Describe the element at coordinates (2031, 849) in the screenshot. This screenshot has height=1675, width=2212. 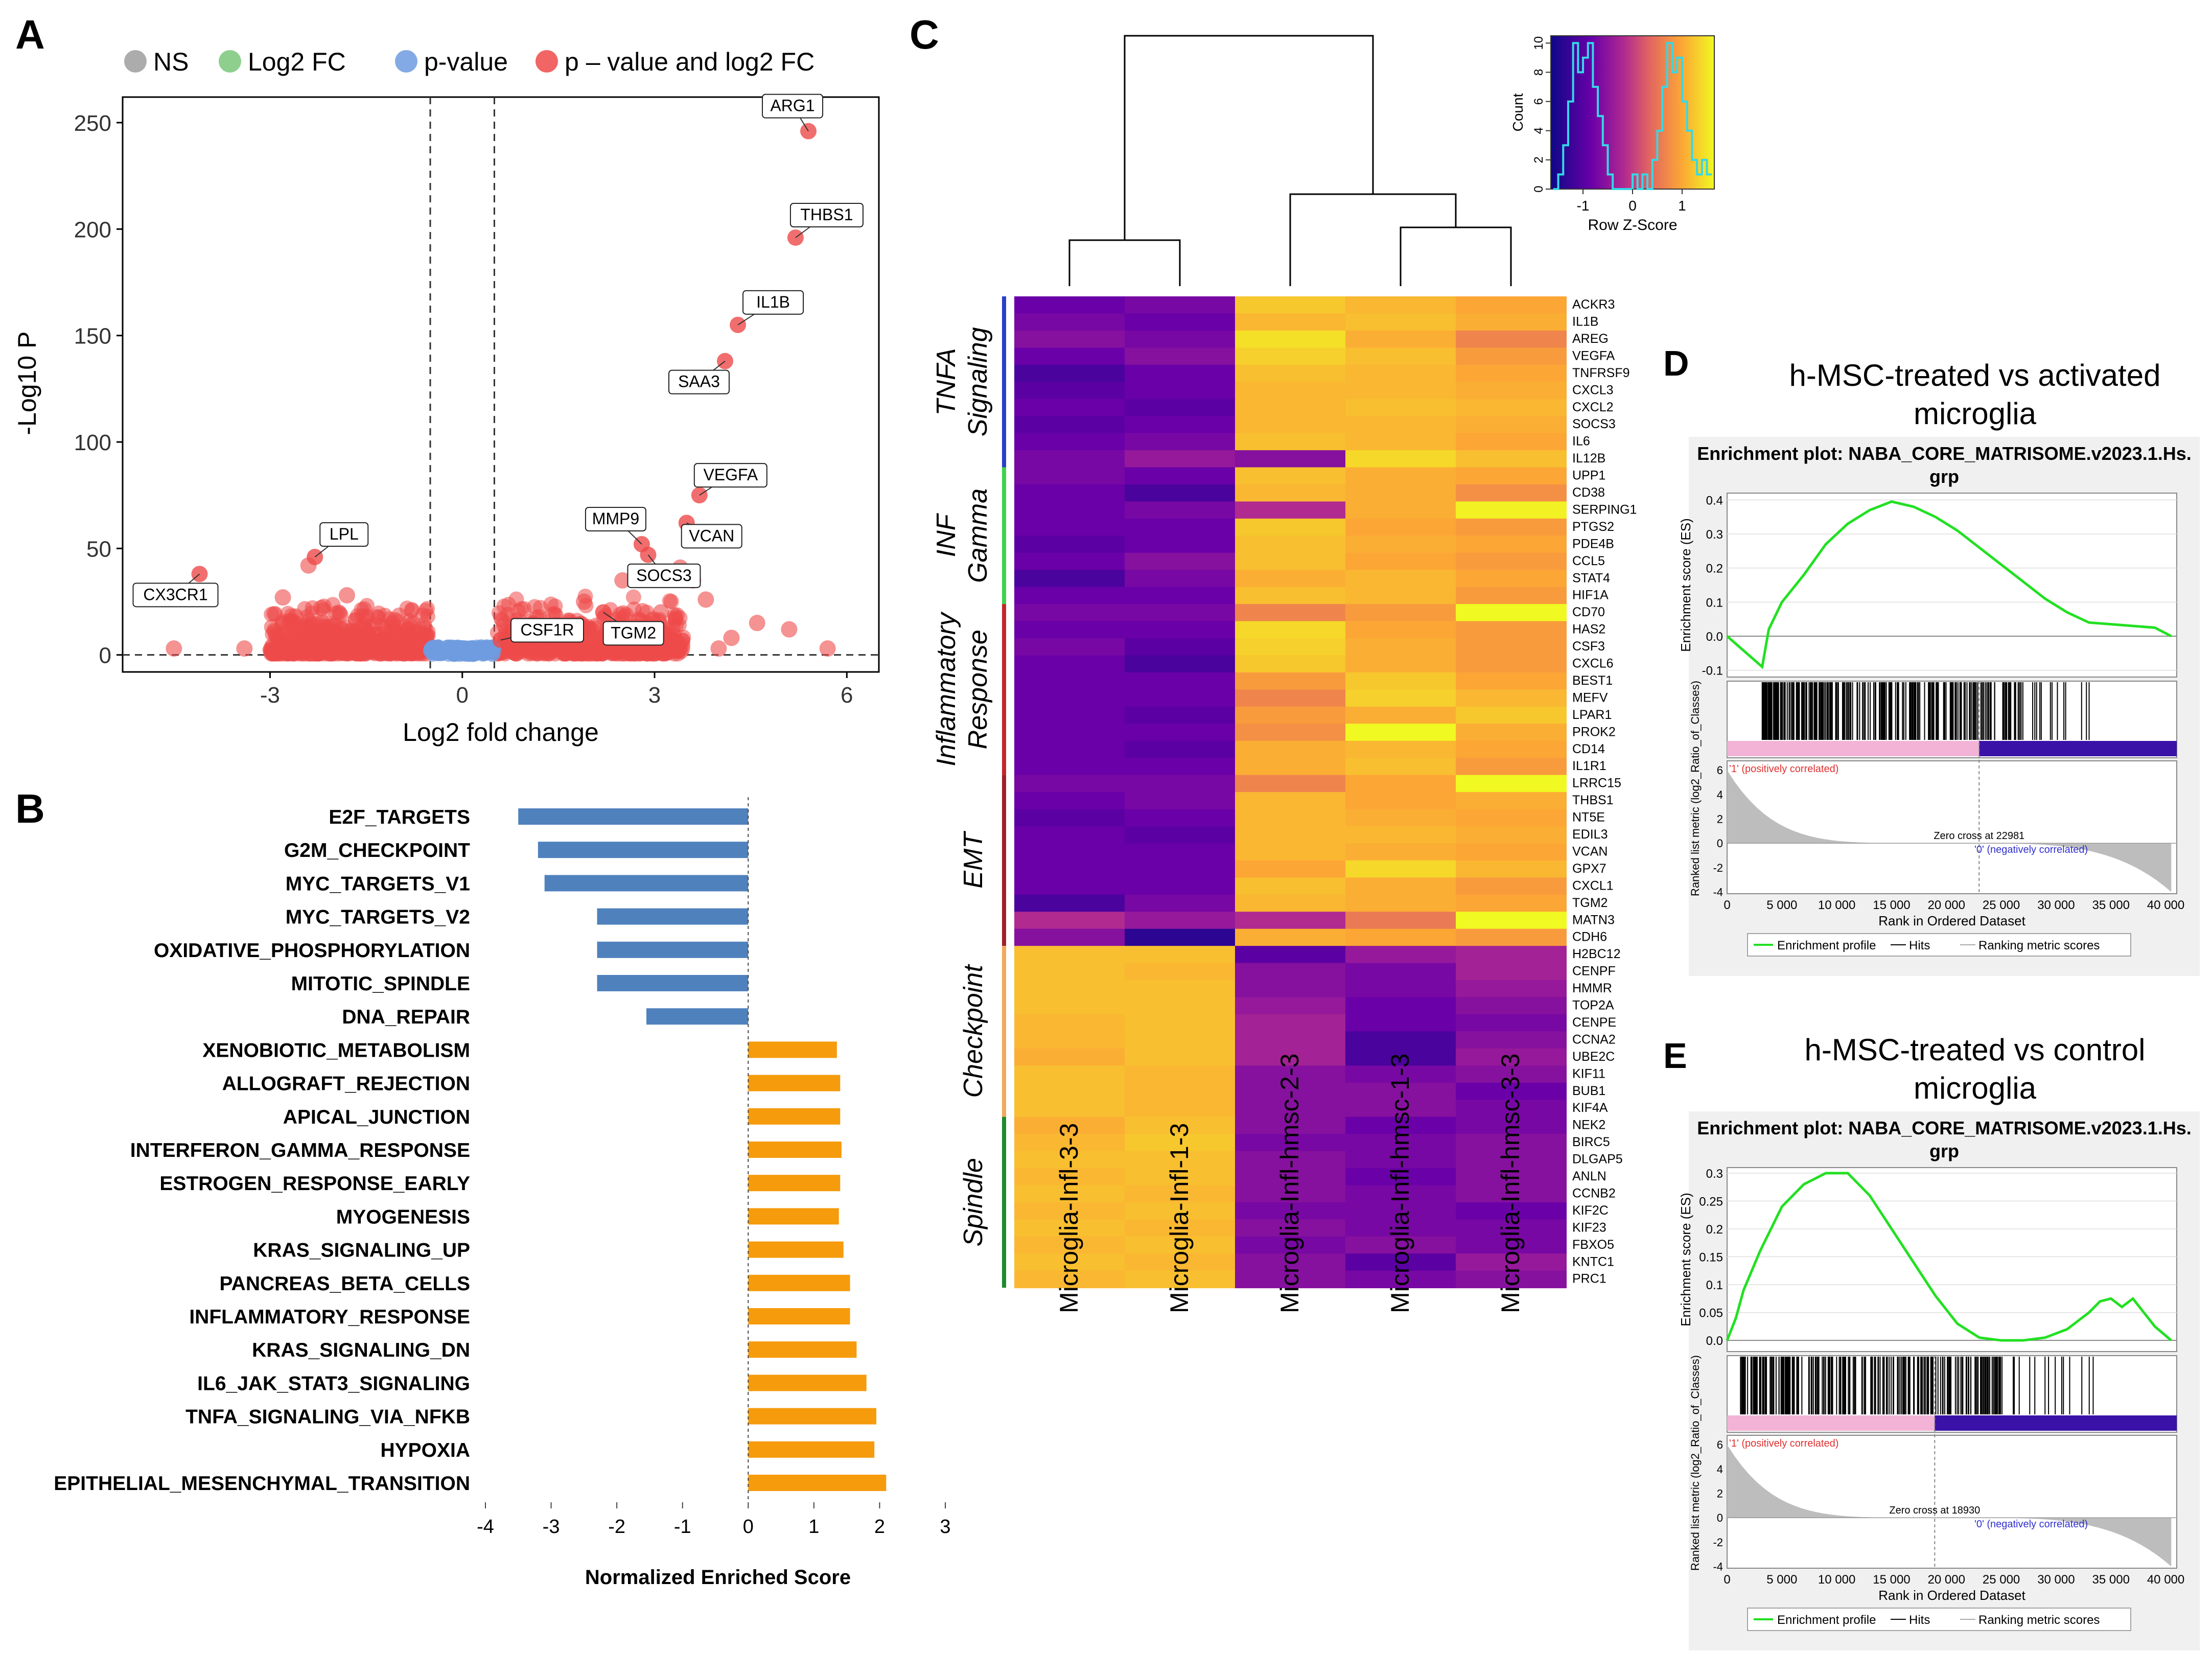
I see `negative-class-label: '0' (negatively correlated)` at that location.